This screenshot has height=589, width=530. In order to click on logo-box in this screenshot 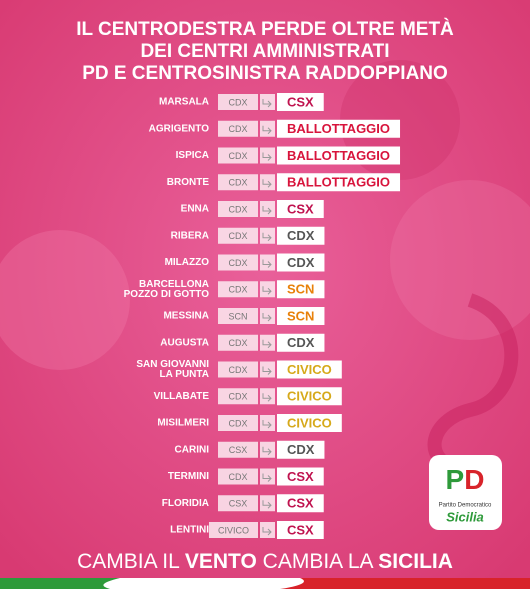, I will do `click(465, 492)`.